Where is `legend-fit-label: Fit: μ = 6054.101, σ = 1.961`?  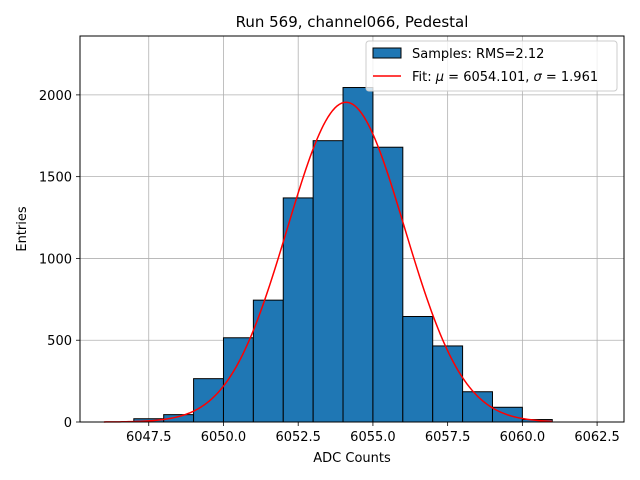
legend-fit-label: Fit: μ = 6054.101, σ = 1.961 is located at coordinates (505, 77).